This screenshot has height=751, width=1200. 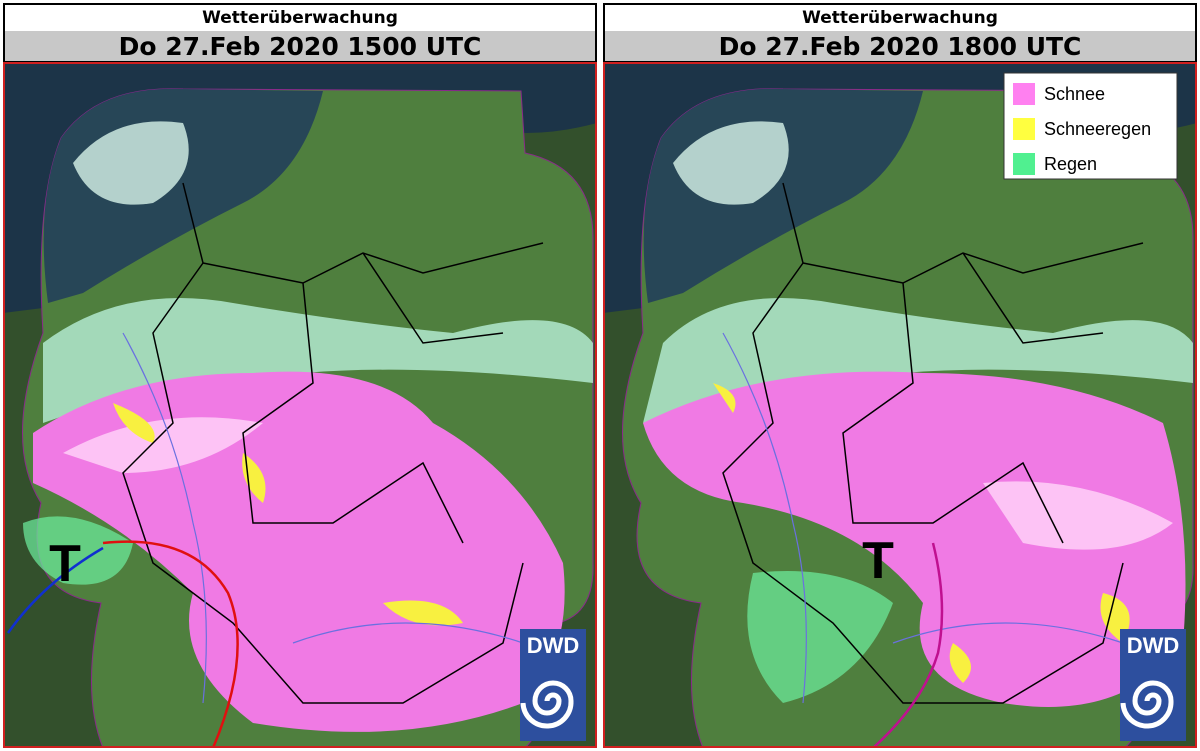 I want to click on legend-label: Schneeregen, so click(x=1097, y=129).